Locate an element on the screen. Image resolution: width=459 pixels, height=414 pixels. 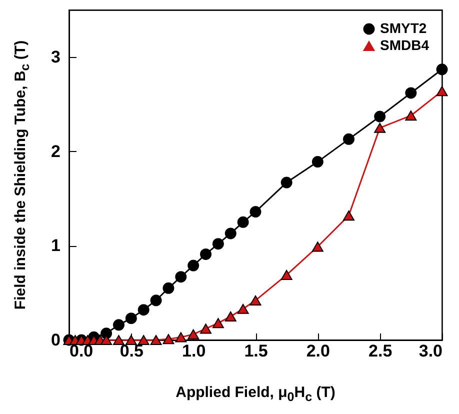
x-tick-label: 3.0 is located at coordinates (430, 351).